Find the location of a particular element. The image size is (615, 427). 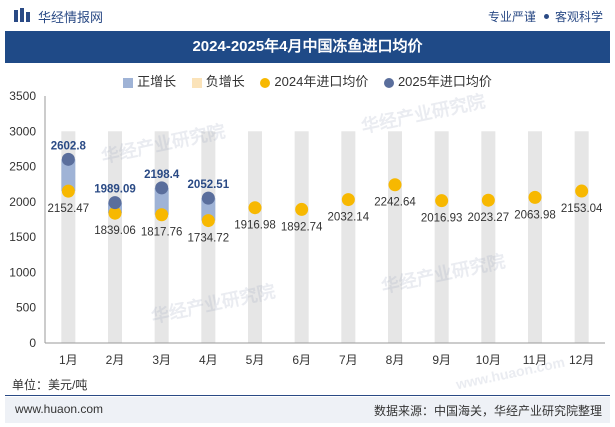

x-tick-label: 1月 is located at coordinates (68, 360).